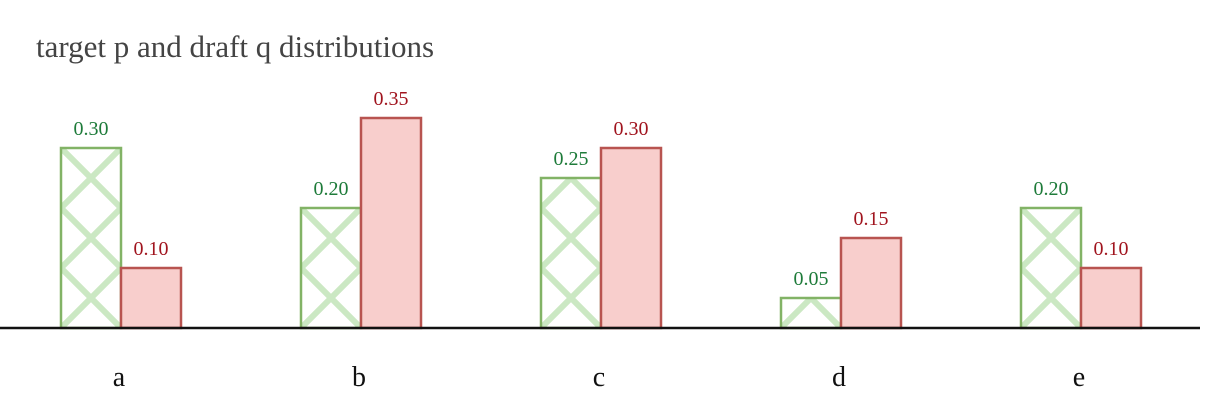 The image size is (1209, 420). Describe the element at coordinates (1079, 377) in the screenshot. I see `x-tick-label: e` at that location.